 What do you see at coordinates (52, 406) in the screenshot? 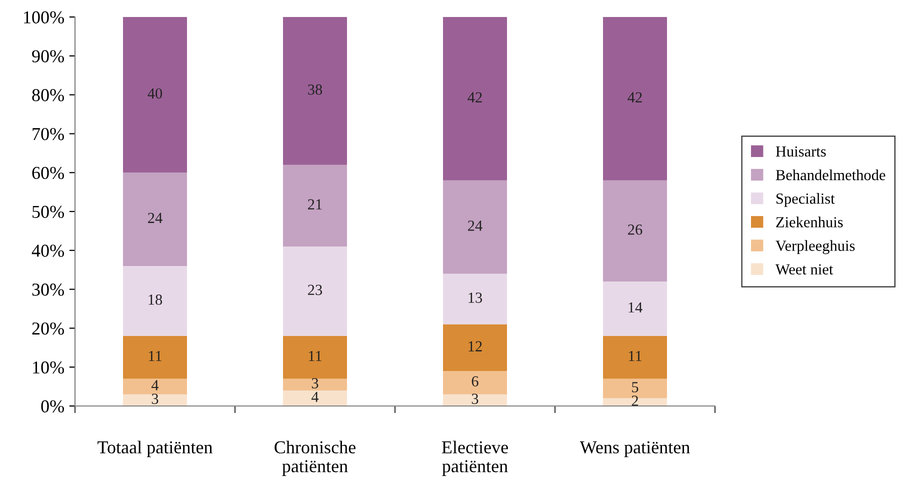
I see `y-tick-label: 0%` at bounding box center [52, 406].